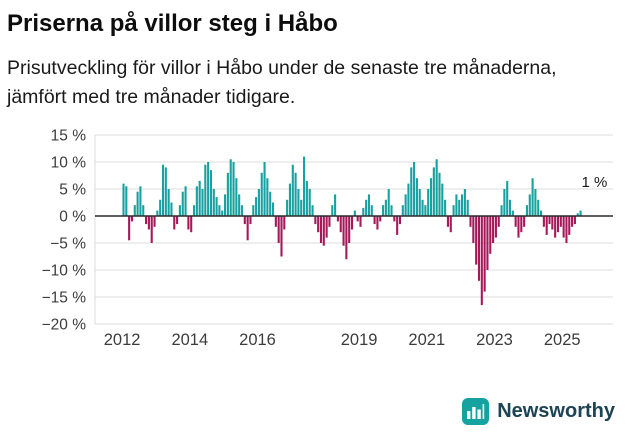 This screenshot has height=439, width=631. What do you see at coordinates (64, 297) in the screenshot?
I see `svg-text: −15 %` at bounding box center [64, 297].